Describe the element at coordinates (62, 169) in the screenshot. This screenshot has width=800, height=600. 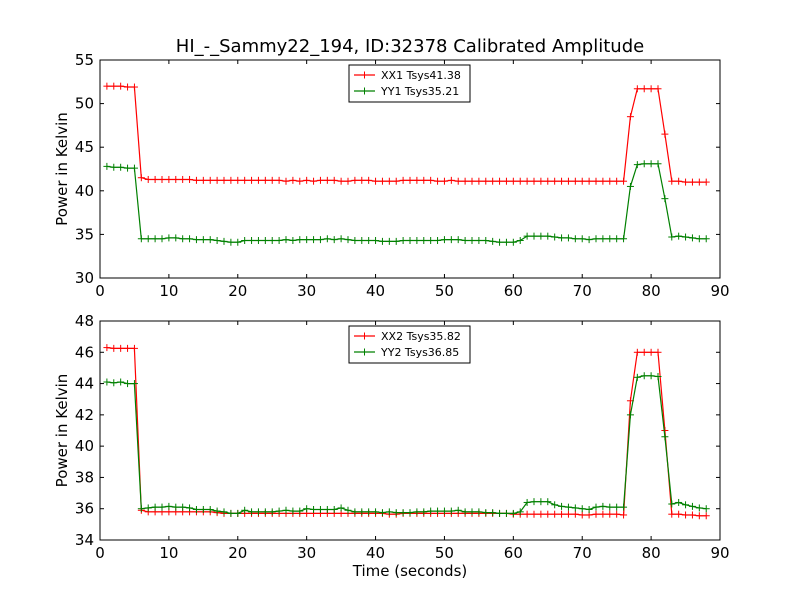
I see `y-axis-label: Power in Kelvin` at that location.